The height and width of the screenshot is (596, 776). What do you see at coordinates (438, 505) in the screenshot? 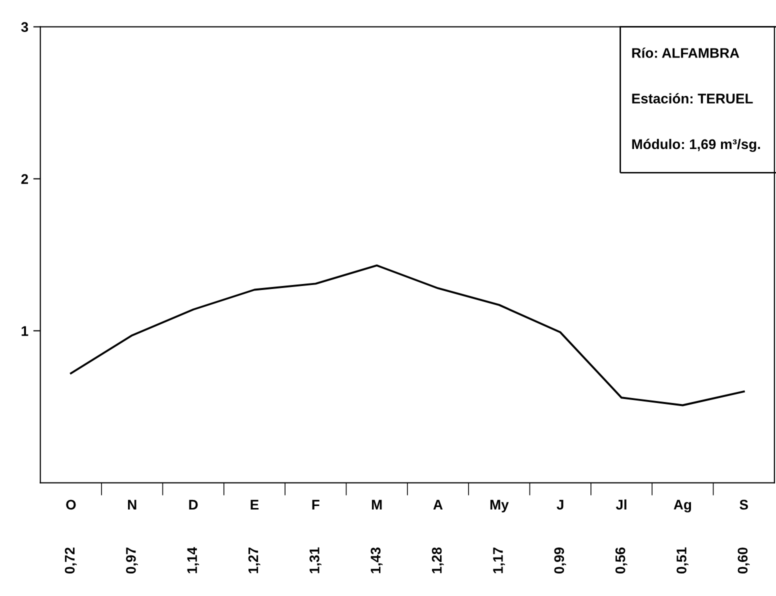
I see `x-tick-label: A` at bounding box center [438, 505].